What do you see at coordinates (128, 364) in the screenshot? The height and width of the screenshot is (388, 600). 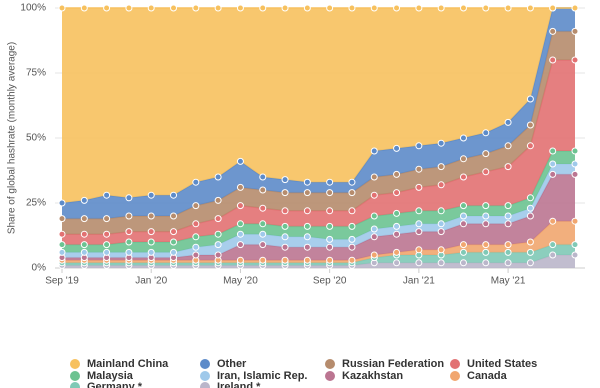 I see `legend-label: Mainland China` at bounding box center [128, 364].